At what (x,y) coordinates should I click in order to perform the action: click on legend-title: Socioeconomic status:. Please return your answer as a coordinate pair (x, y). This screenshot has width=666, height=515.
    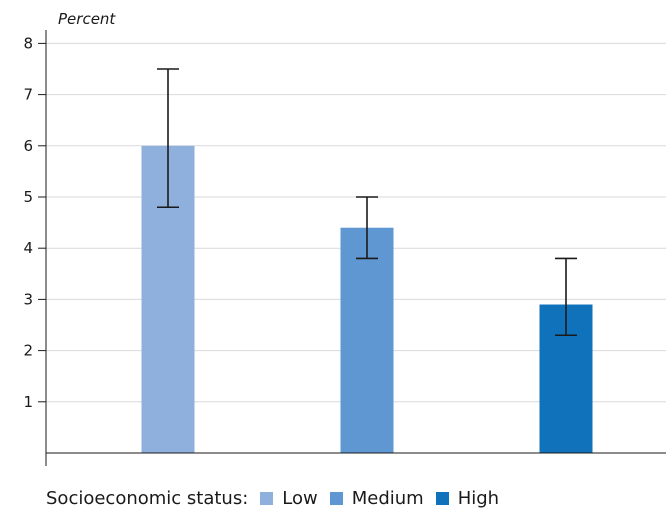
    Looking at the image, I should click on (147, 498).